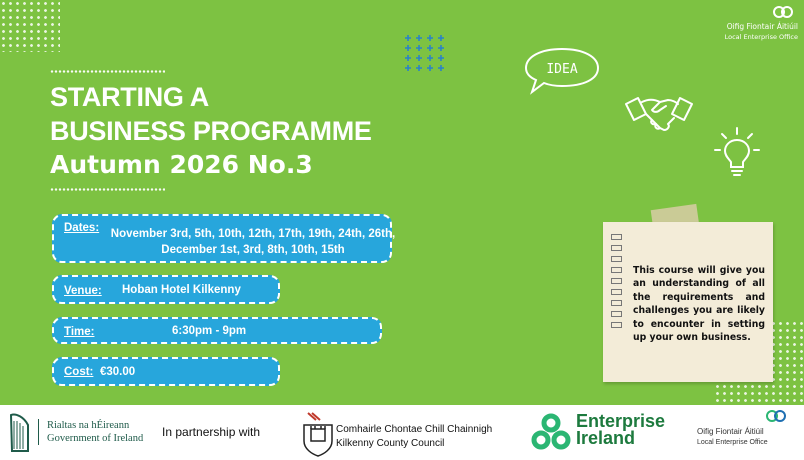  What do you see at coordinates (82, 228) in the screenshot?
I see `dates-label: Dates:` at bounding box center [82, 228].